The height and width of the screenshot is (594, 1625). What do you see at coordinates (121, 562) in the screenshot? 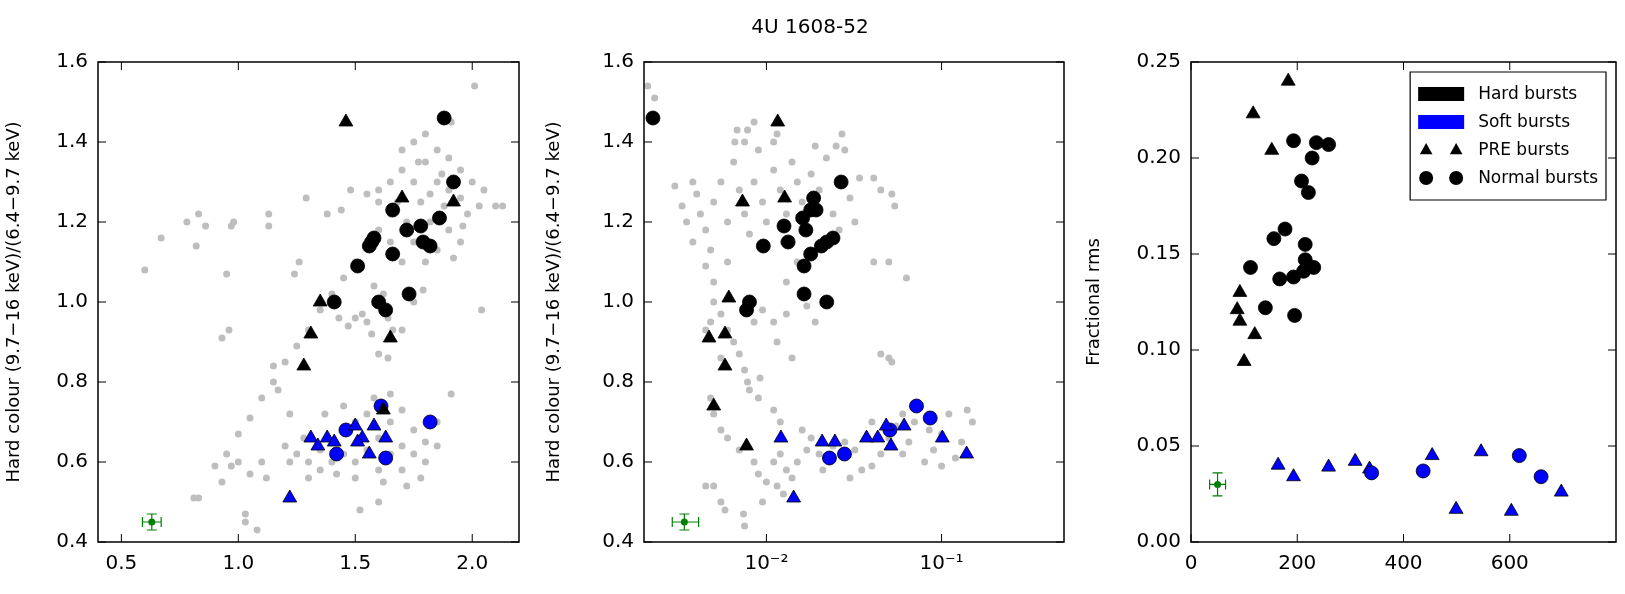
I see `x-tick-label: 0.5` at bounding box center [121, 562].